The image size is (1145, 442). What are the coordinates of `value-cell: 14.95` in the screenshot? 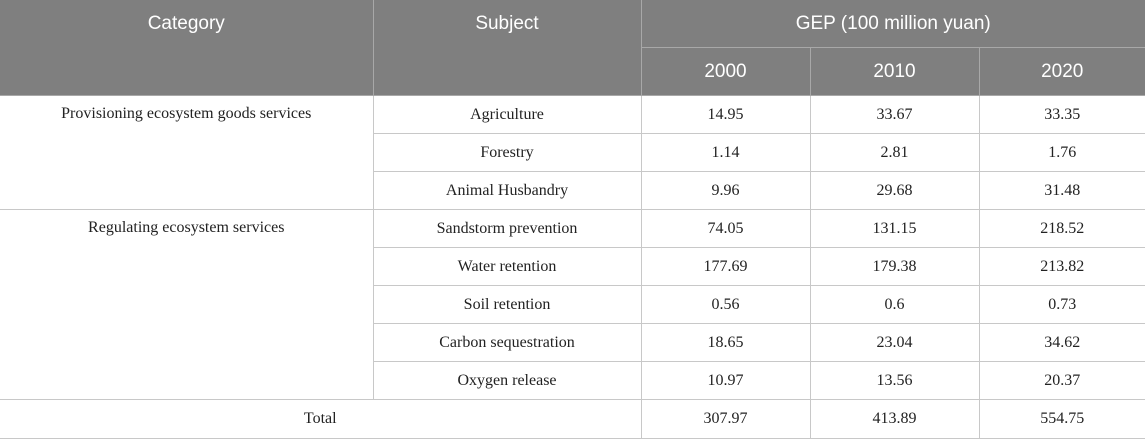 It's located at (725, 114).